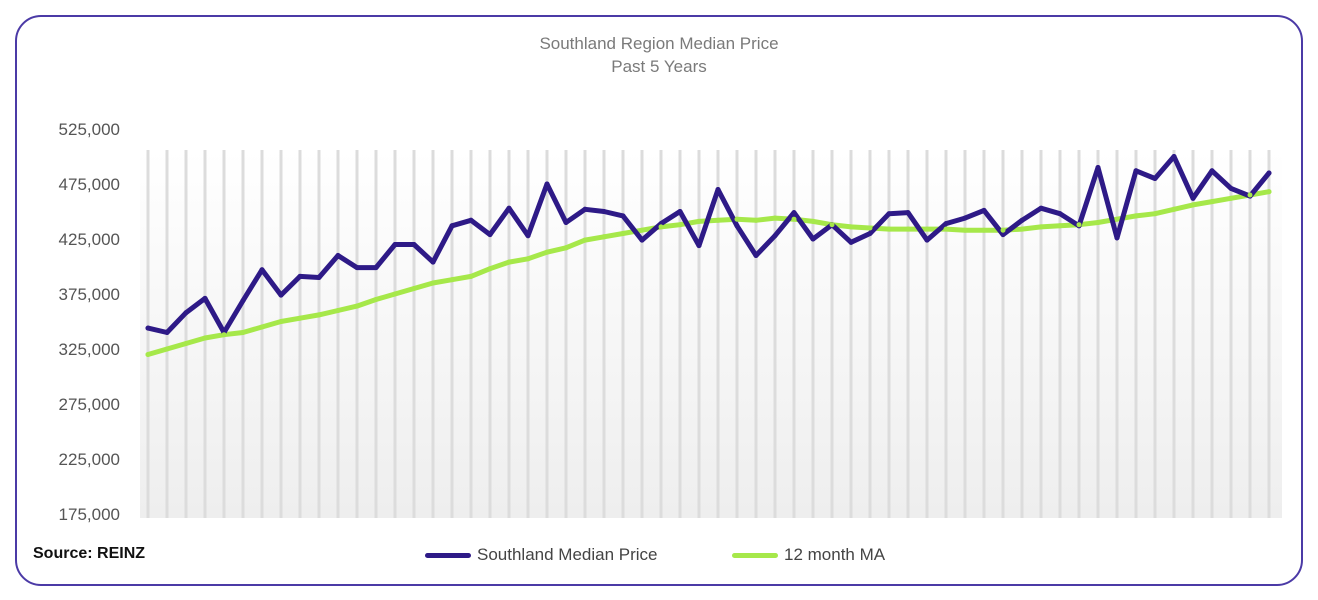  I want to click on y-tick-label: 525,000, so click(89, 129).